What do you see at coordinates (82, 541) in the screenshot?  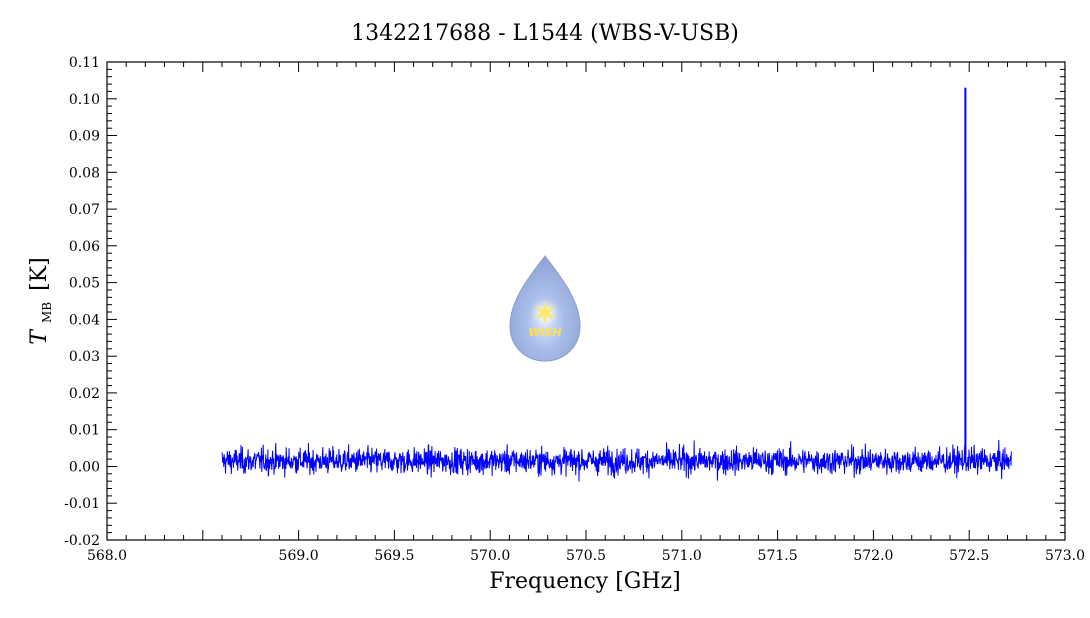 I see `y-tick-label: -0.02` at bounding box center [82, 541].